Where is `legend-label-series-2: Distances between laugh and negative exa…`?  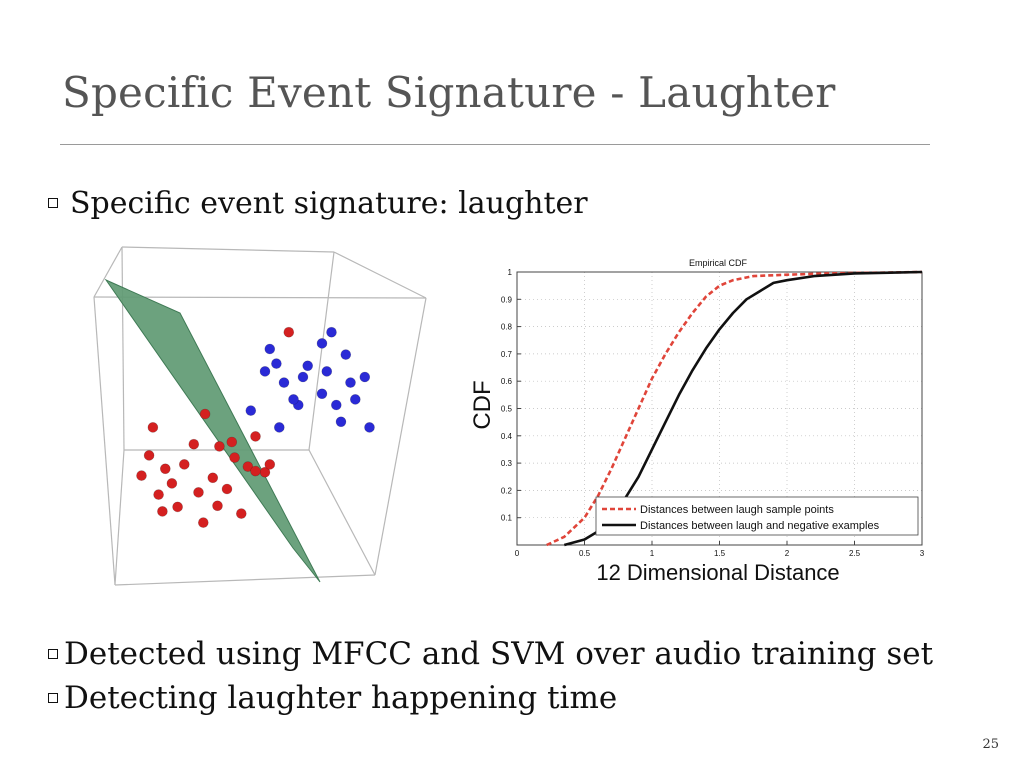
legend-label-series-2: Distances between laugh and negative exa… is located at coordinates (760, 526).